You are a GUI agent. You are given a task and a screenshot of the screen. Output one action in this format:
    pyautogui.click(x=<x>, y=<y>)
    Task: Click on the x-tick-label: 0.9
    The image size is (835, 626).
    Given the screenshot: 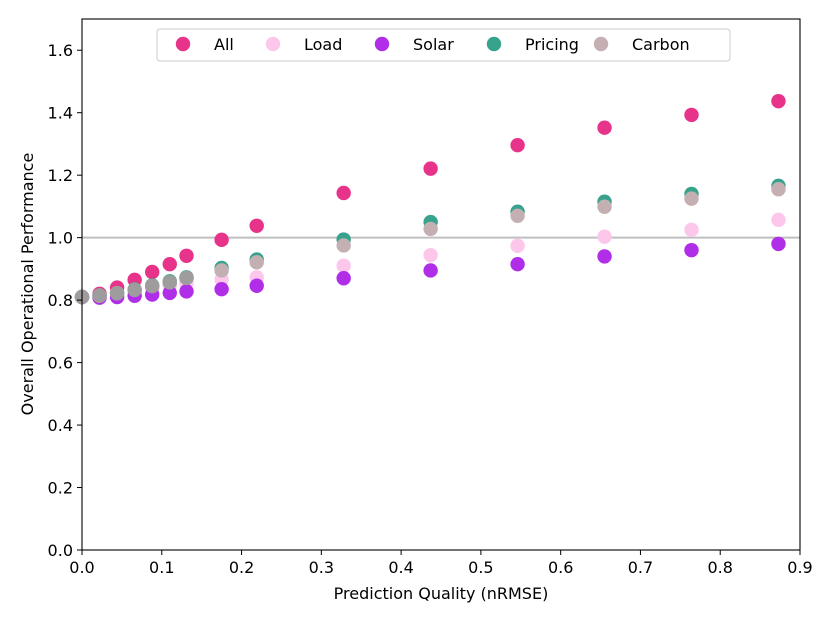 What is the action you would take?
    pyautogui.click(x=799, y=567)
    